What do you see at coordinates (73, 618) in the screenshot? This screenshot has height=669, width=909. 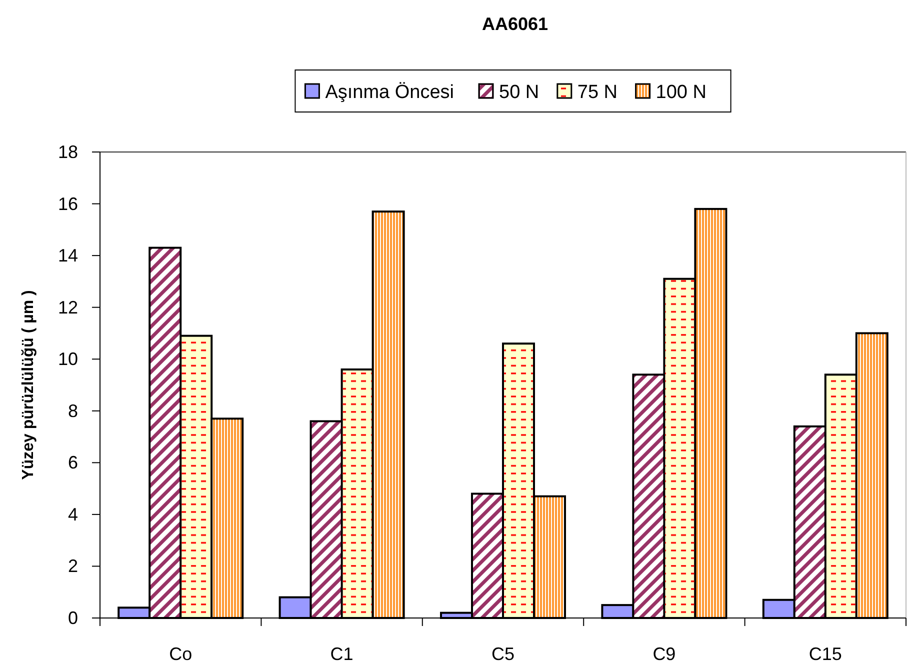 I see `y-tick-label: 0` at bounding box center [73, 618].